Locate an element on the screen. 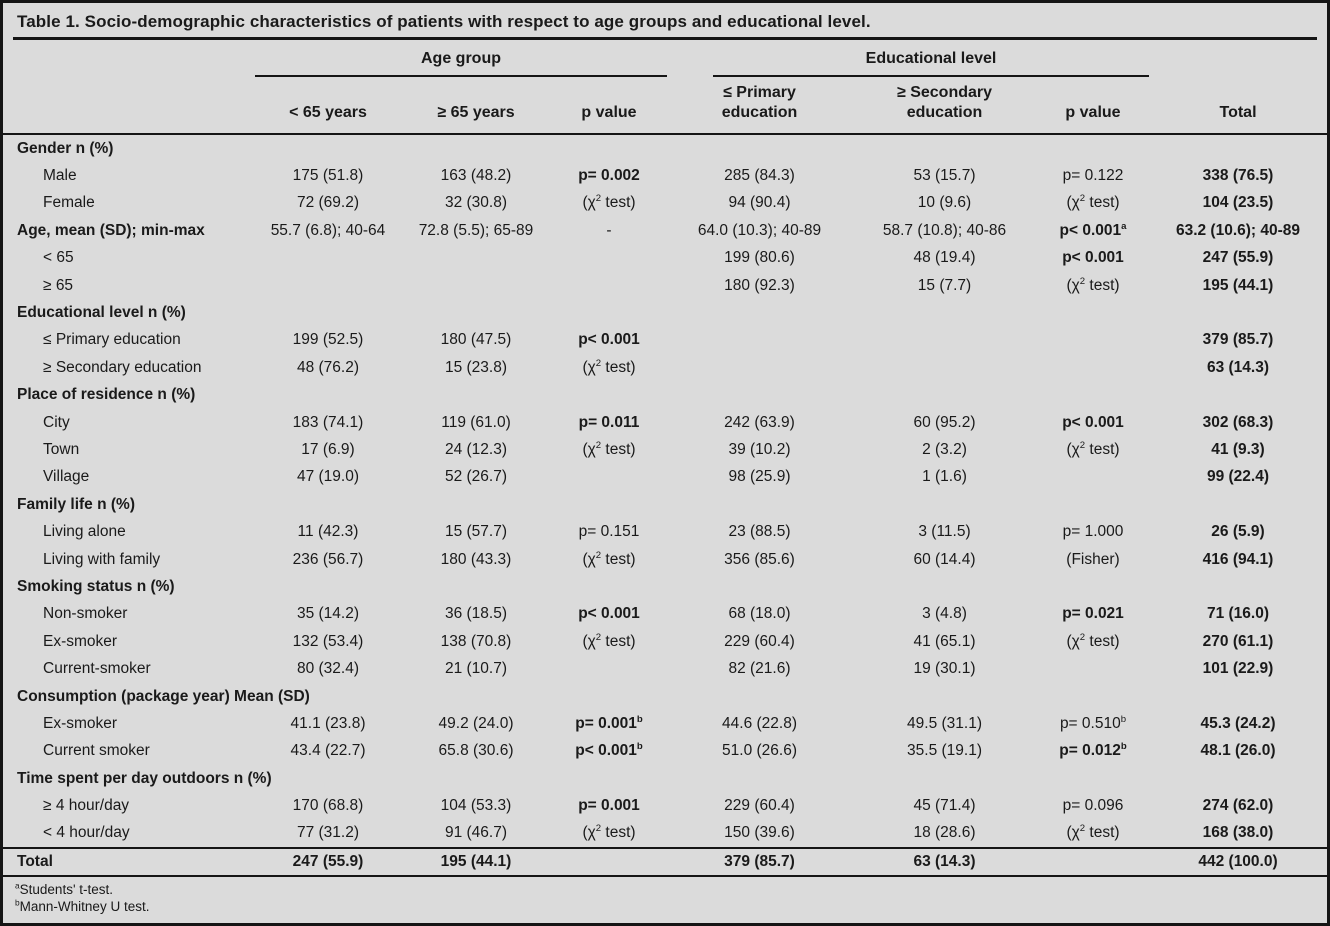 The width and height of the screenshot is (1330, 926). row-label: Current smoker is located at coordinates (96, 751).